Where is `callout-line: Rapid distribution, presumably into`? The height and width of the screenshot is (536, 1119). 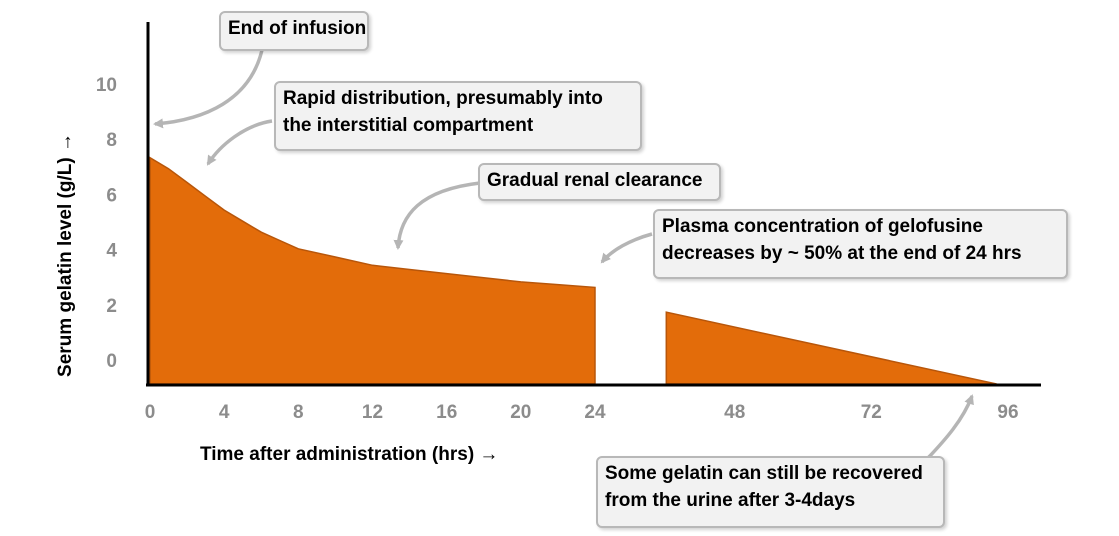 callout-line: Rapid distribution, presumably into is located at coordinates (443, 98).